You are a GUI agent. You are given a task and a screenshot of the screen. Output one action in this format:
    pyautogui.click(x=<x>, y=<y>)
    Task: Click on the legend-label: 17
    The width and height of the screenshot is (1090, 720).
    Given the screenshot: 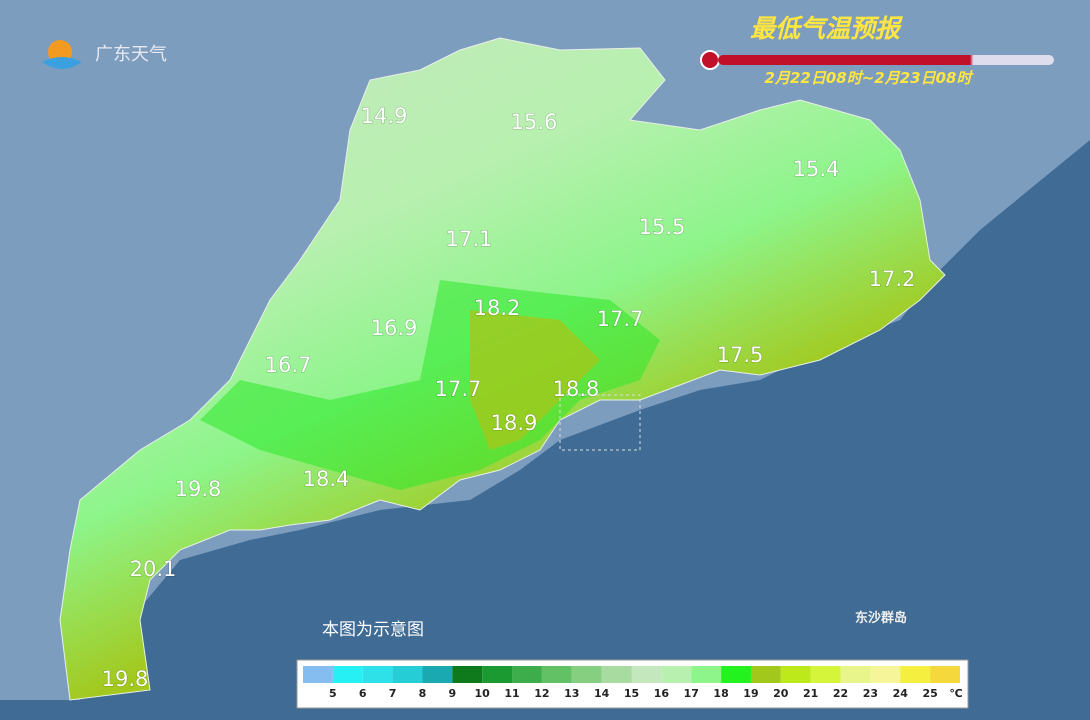 What is the action you would take?
    pyautogui.click(x=691, y=693)
    